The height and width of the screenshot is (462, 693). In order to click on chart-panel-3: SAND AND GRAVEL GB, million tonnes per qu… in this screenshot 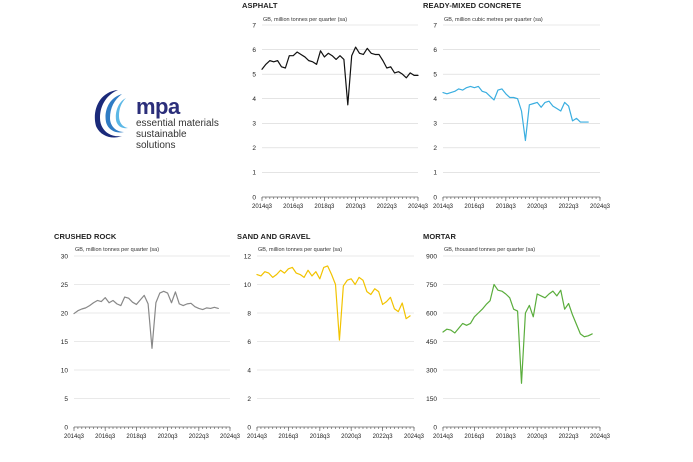, I will do `click(331, 336)`.